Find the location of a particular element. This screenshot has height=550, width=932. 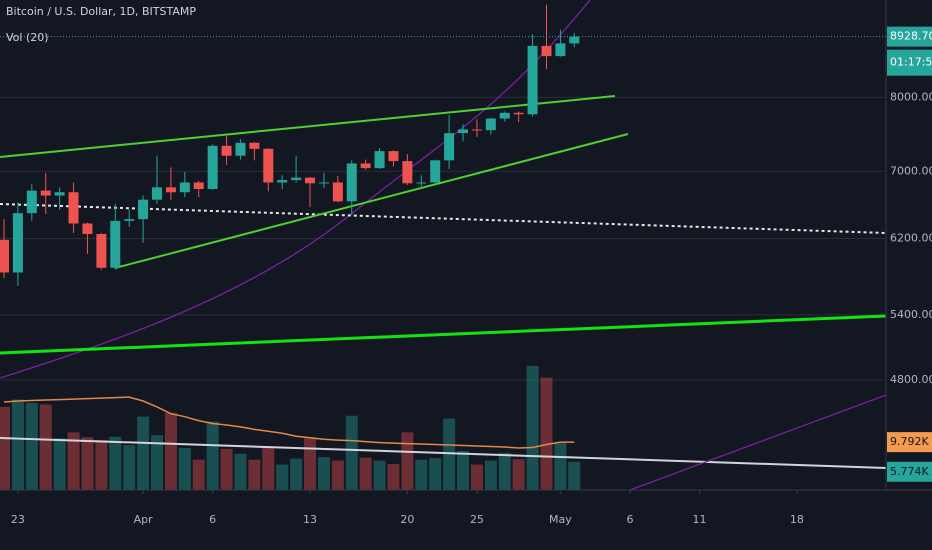

countdown-tag is located at coordinates (909, 62).